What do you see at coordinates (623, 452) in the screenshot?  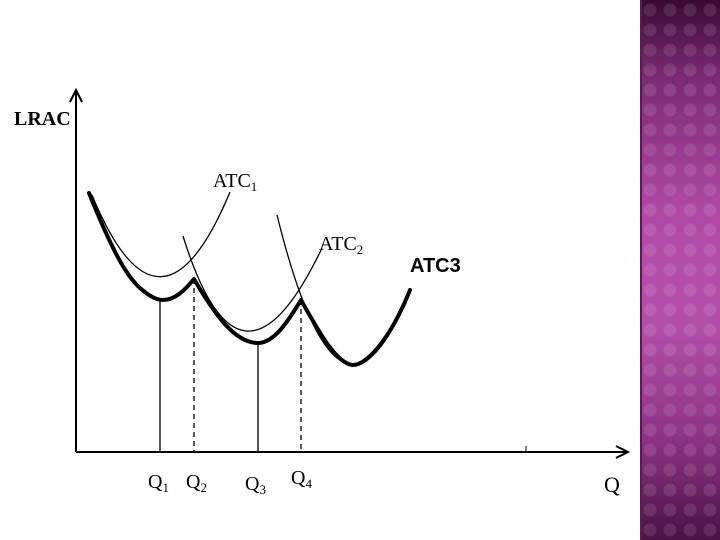 I see `x-axis-arrow` at bounding box center [623, 452].